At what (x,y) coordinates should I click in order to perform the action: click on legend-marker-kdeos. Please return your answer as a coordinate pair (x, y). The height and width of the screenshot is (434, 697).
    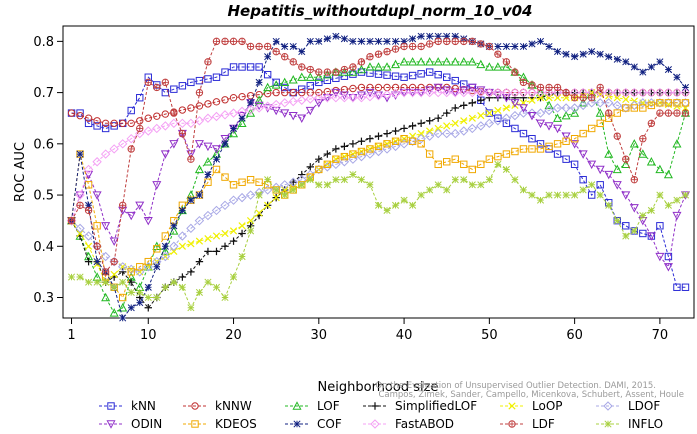
    Looking at the image, I should click on (195, 424).